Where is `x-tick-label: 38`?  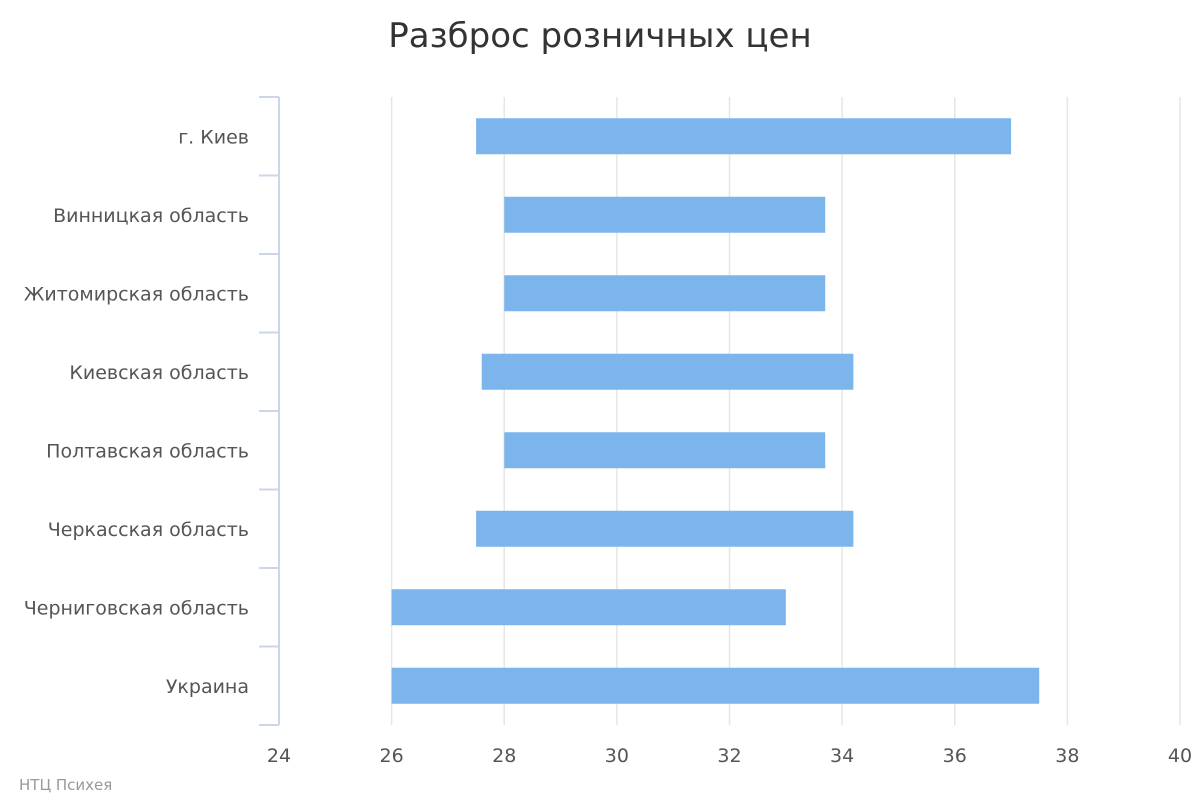 x-tick-label: 38 is located at coordinates (1067, 756).